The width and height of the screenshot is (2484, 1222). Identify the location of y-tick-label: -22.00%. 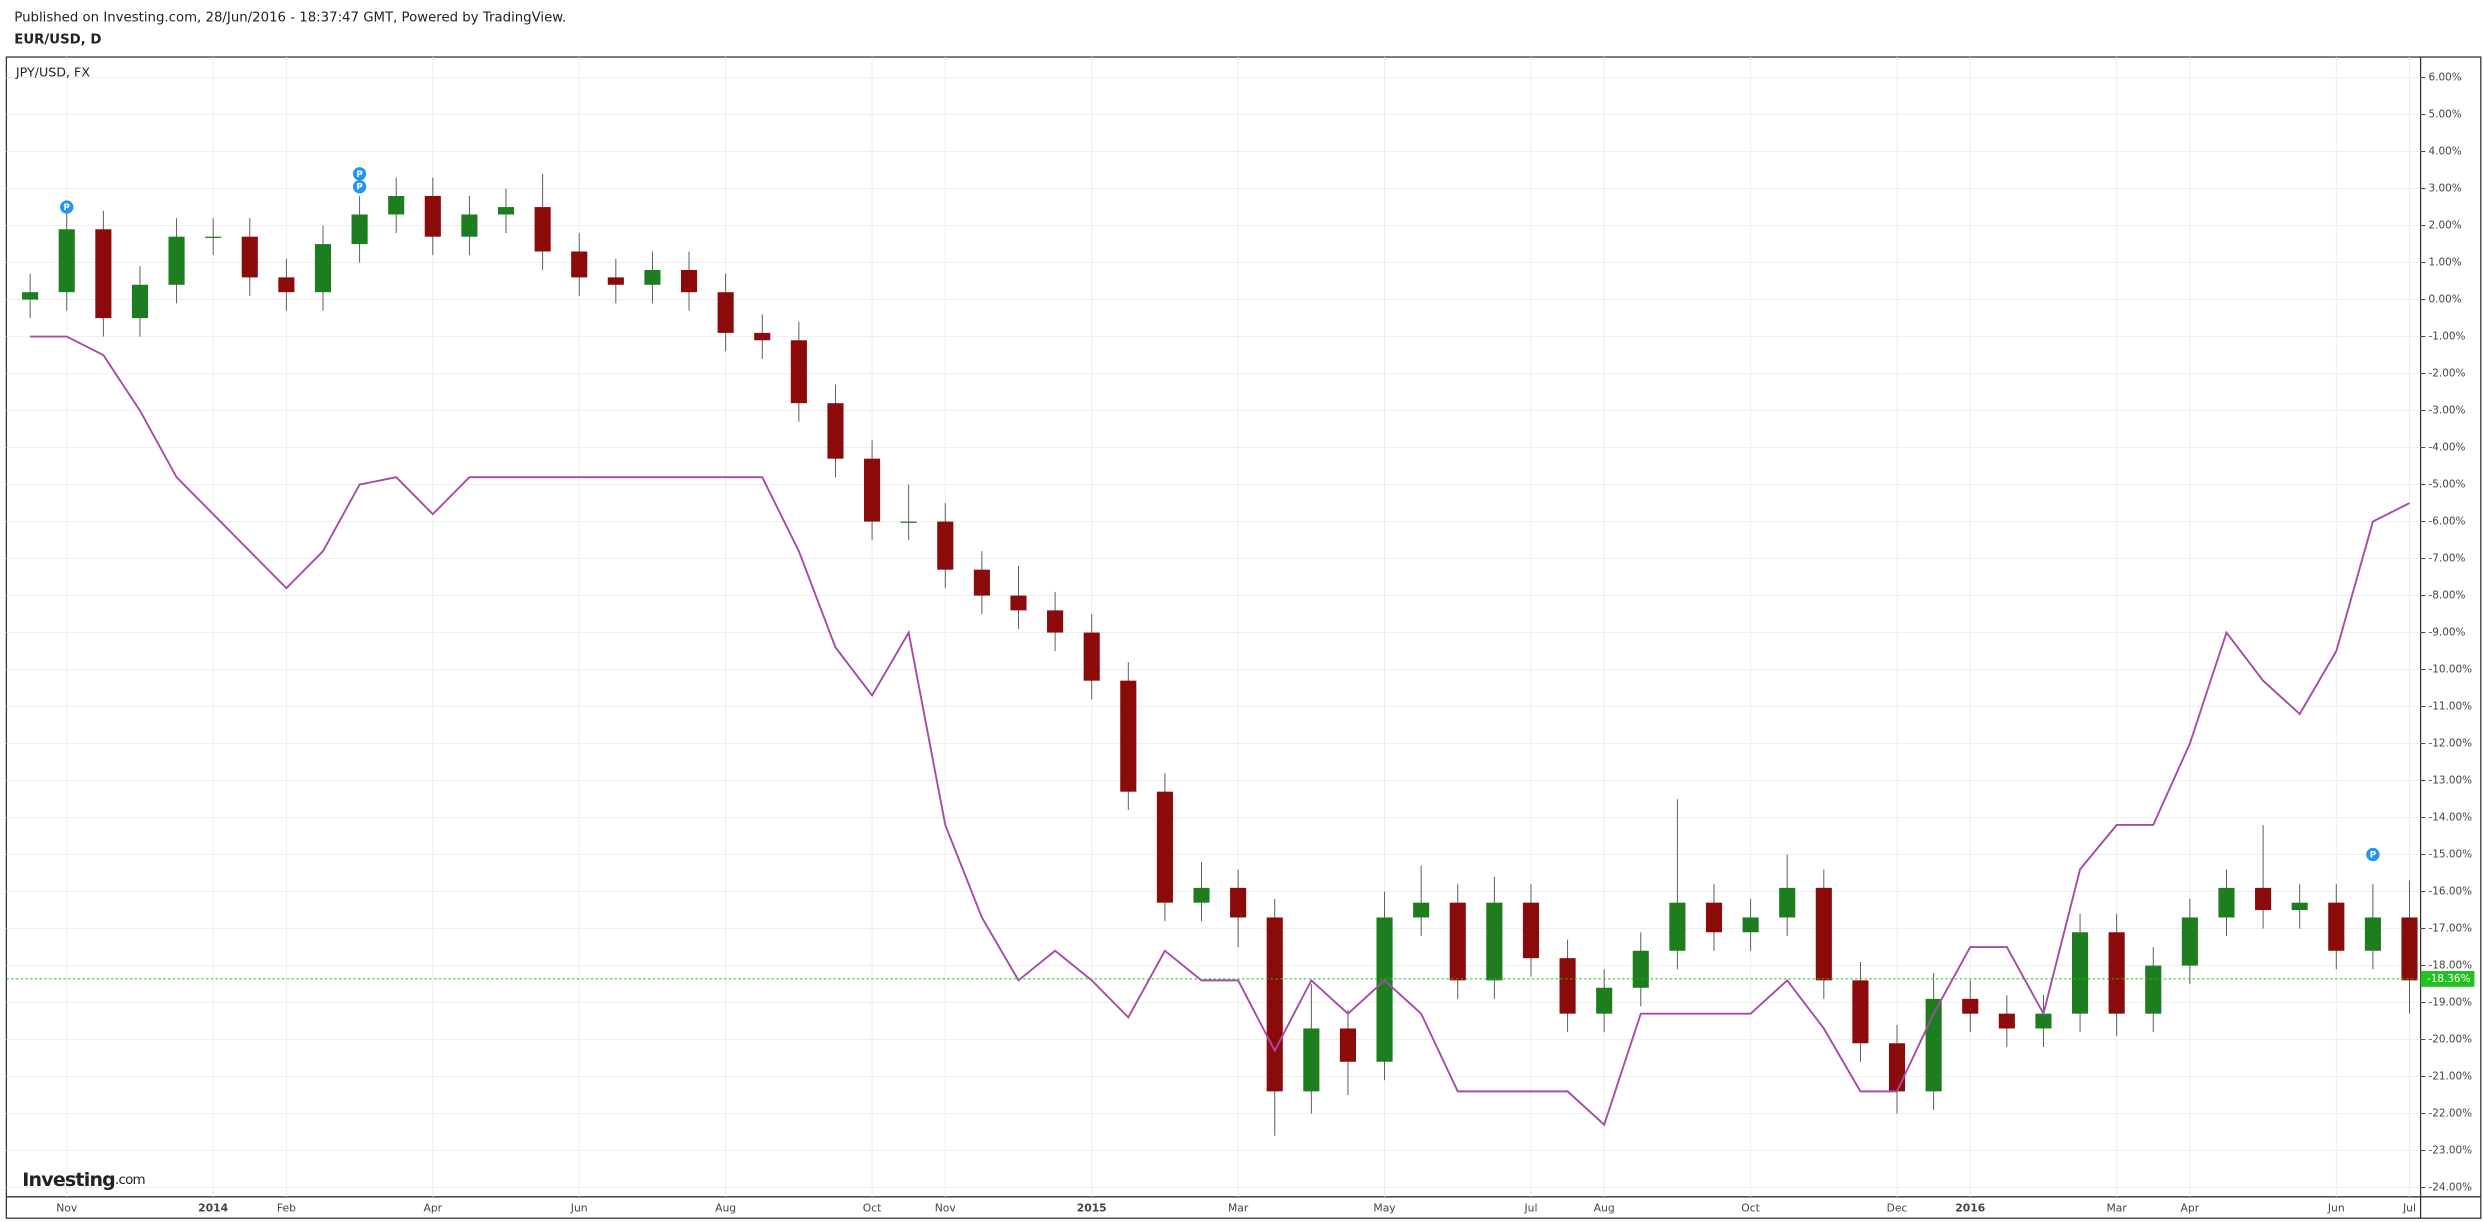
(2451, 1114).